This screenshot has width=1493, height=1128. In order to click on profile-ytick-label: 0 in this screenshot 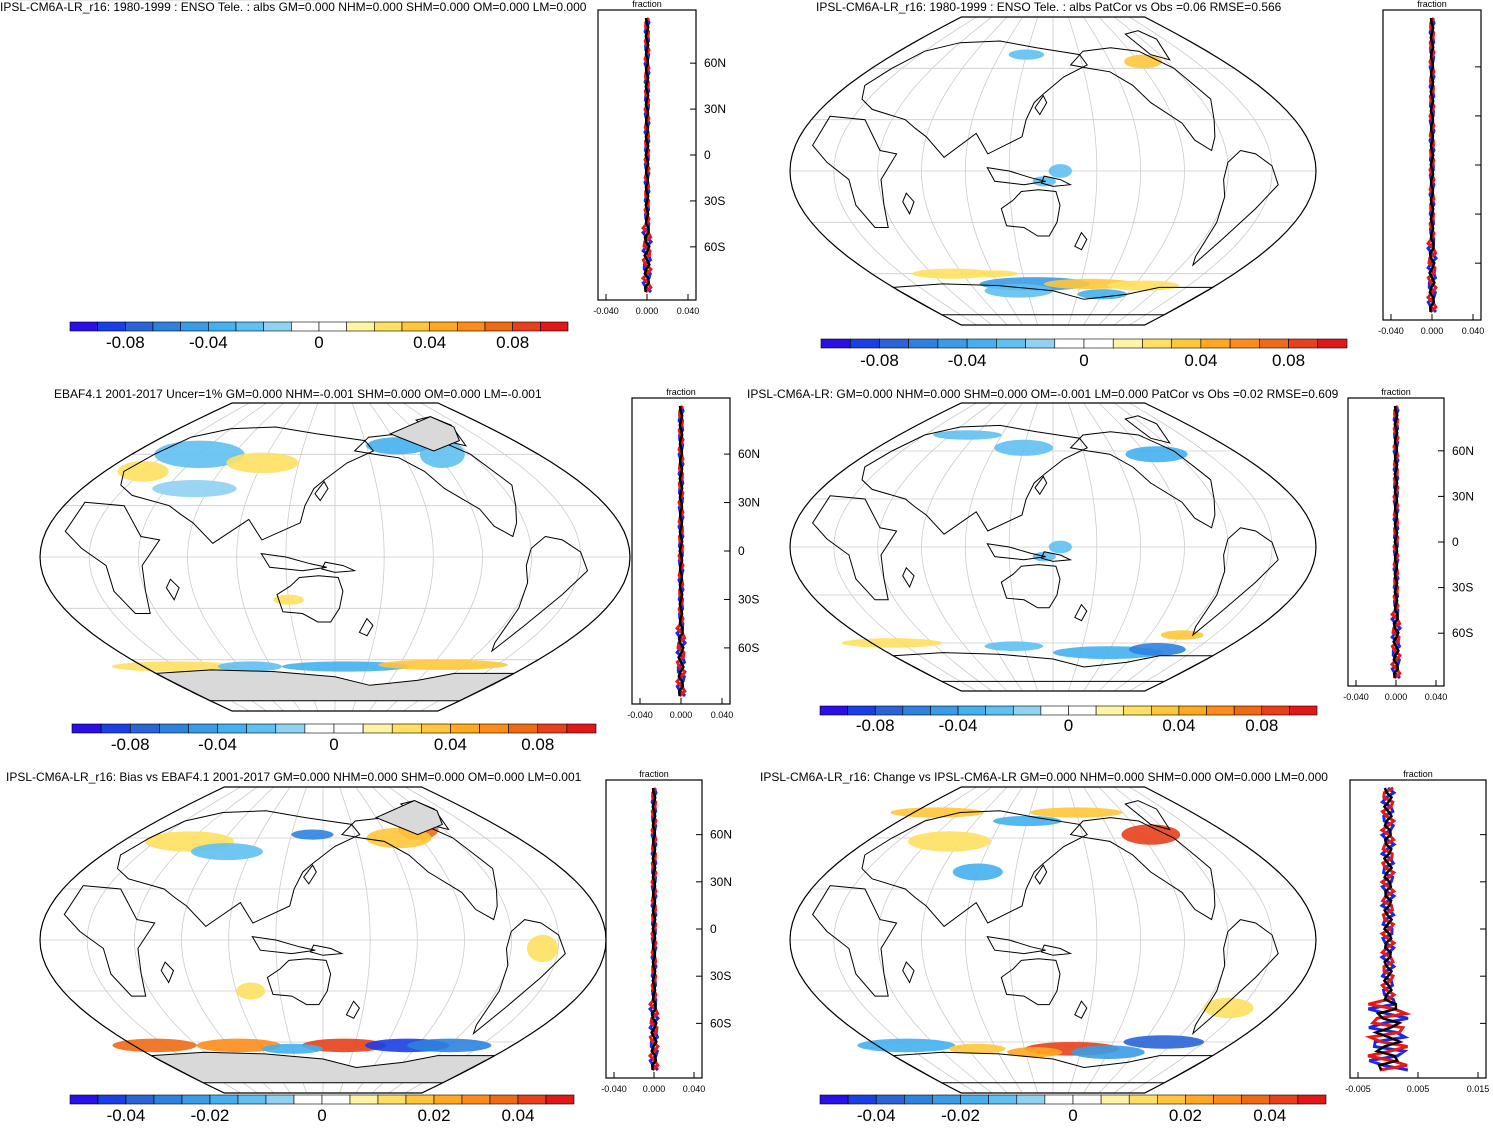, I will do `click(1455, 542)`.